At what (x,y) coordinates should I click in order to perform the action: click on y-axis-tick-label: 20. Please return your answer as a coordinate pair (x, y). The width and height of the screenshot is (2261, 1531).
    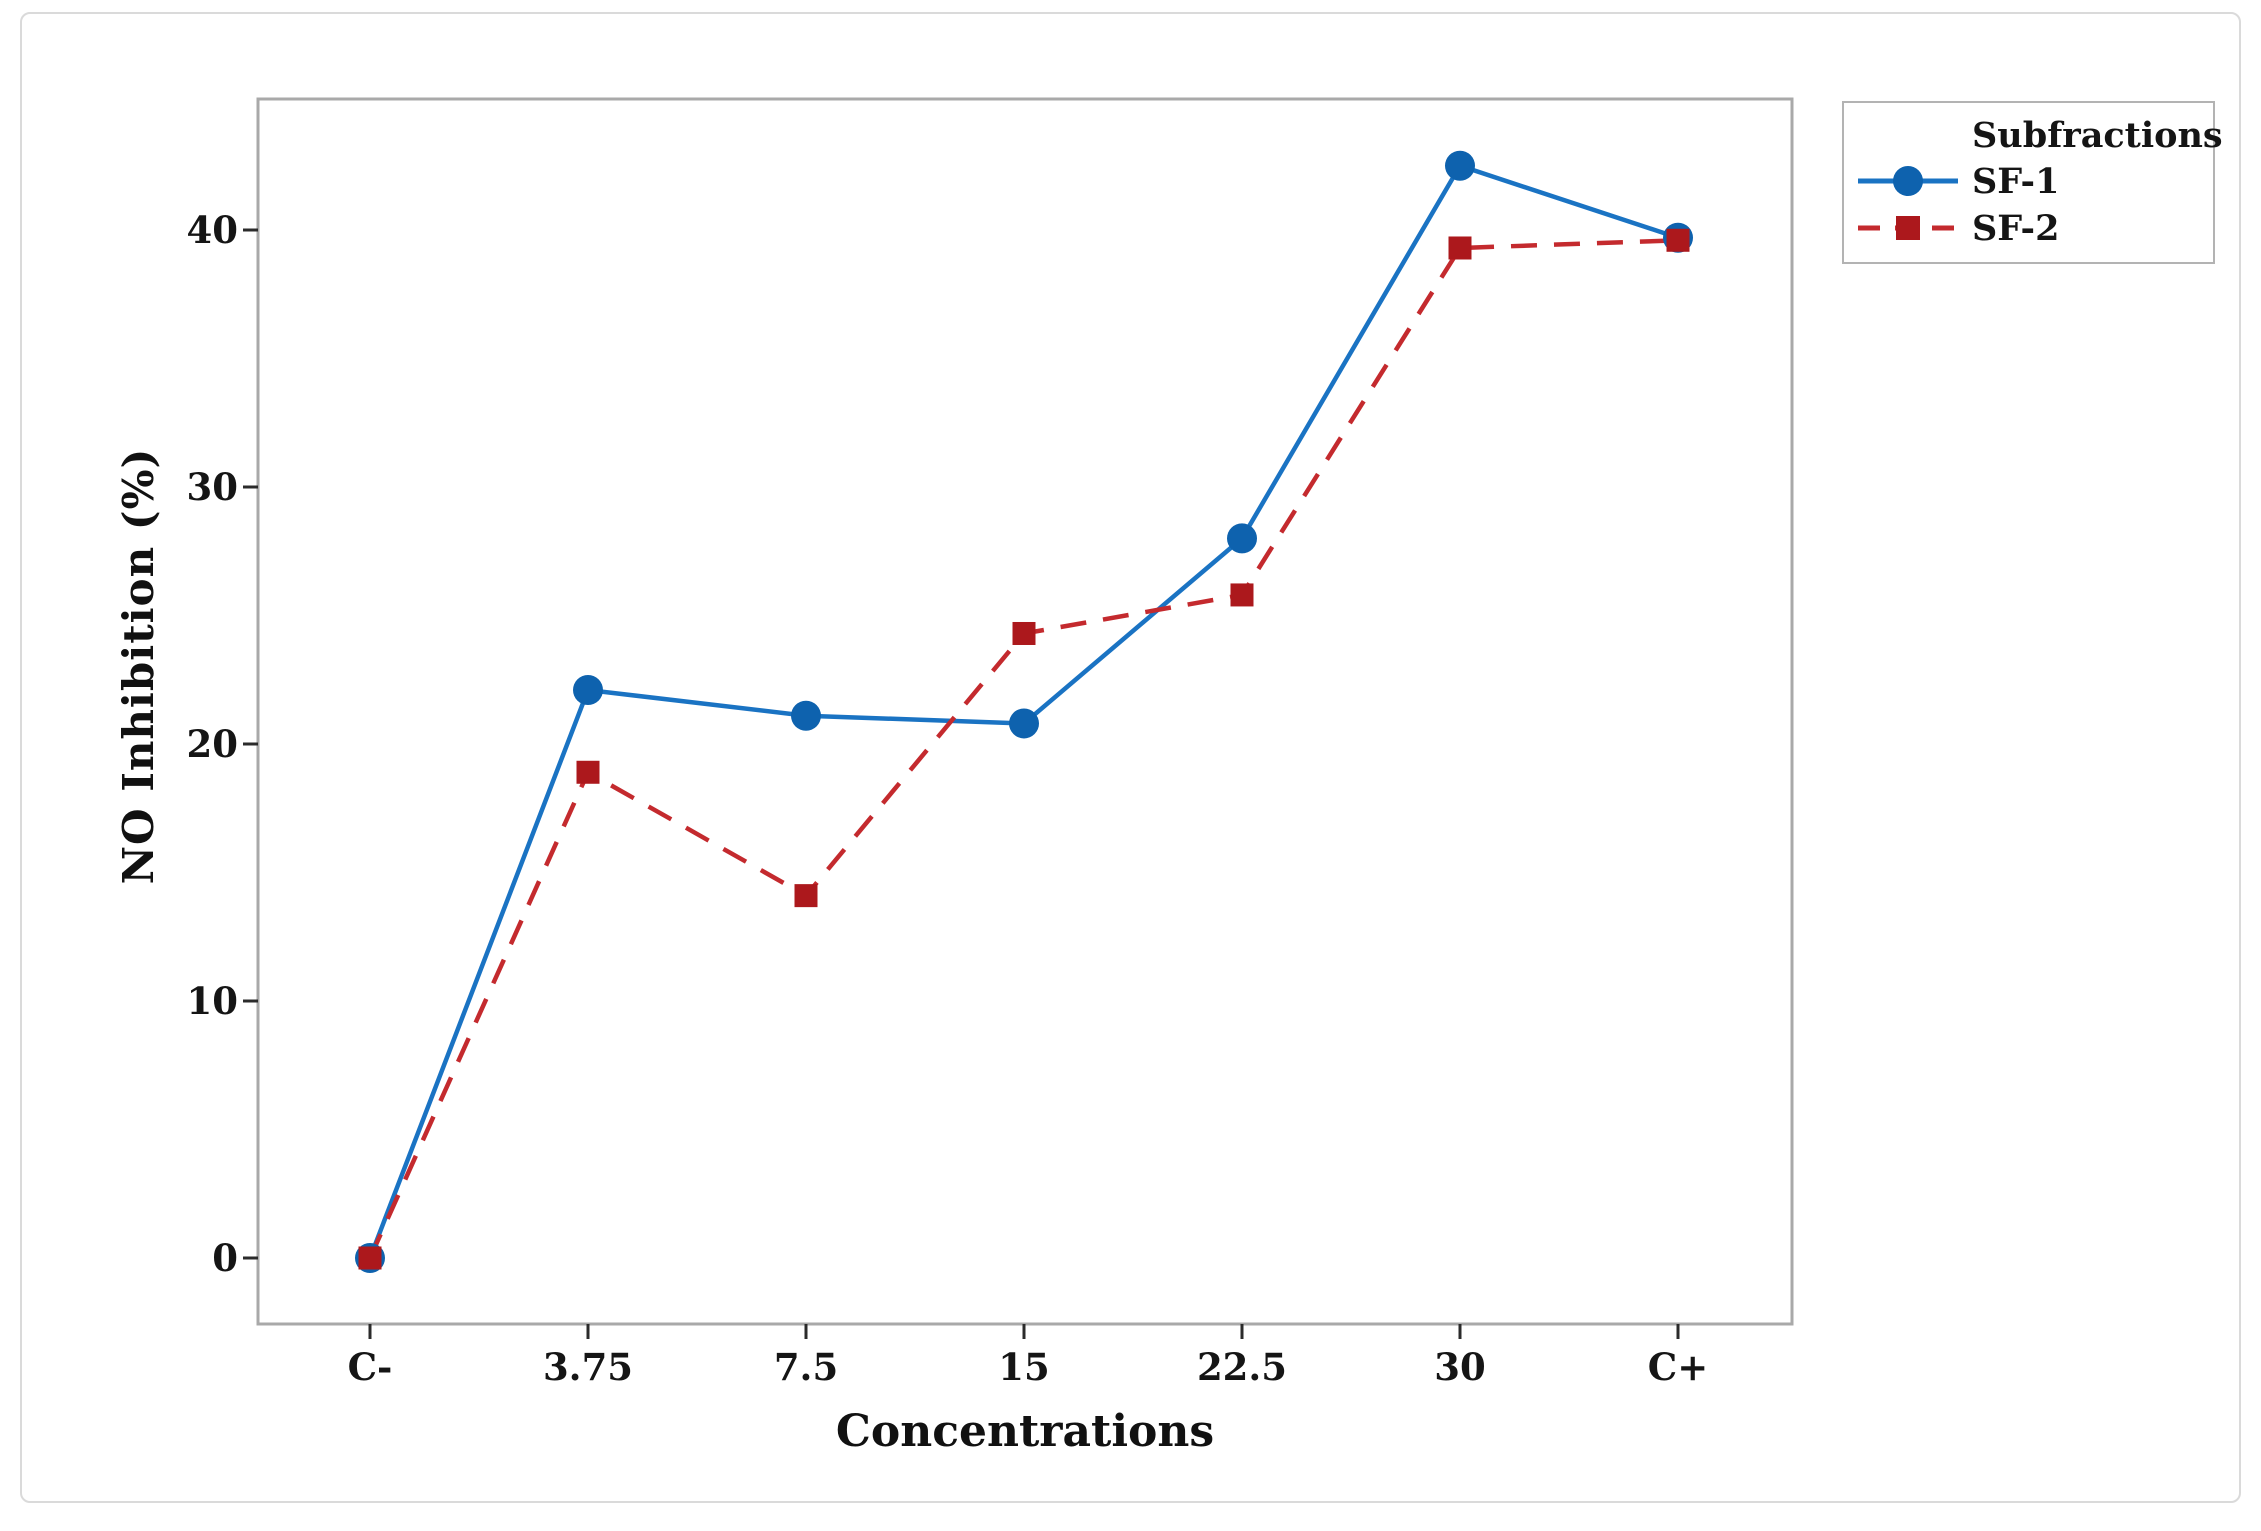
    Looking at the image, I should click on (213, 744).